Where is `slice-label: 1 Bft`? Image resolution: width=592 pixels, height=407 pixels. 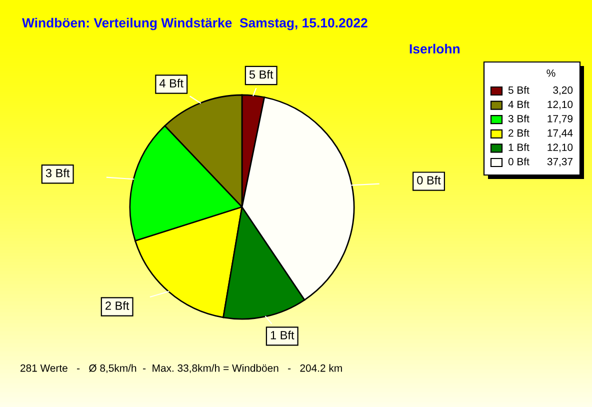 slice-label: 1 Bft is located at coordinates (282, 335).